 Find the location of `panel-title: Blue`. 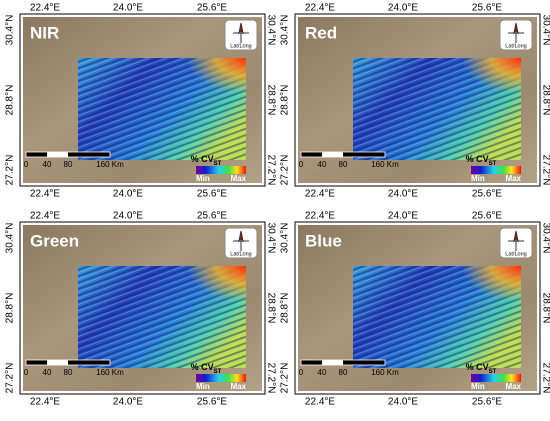

panel-title: Blue is located at coordinates (323, 240).